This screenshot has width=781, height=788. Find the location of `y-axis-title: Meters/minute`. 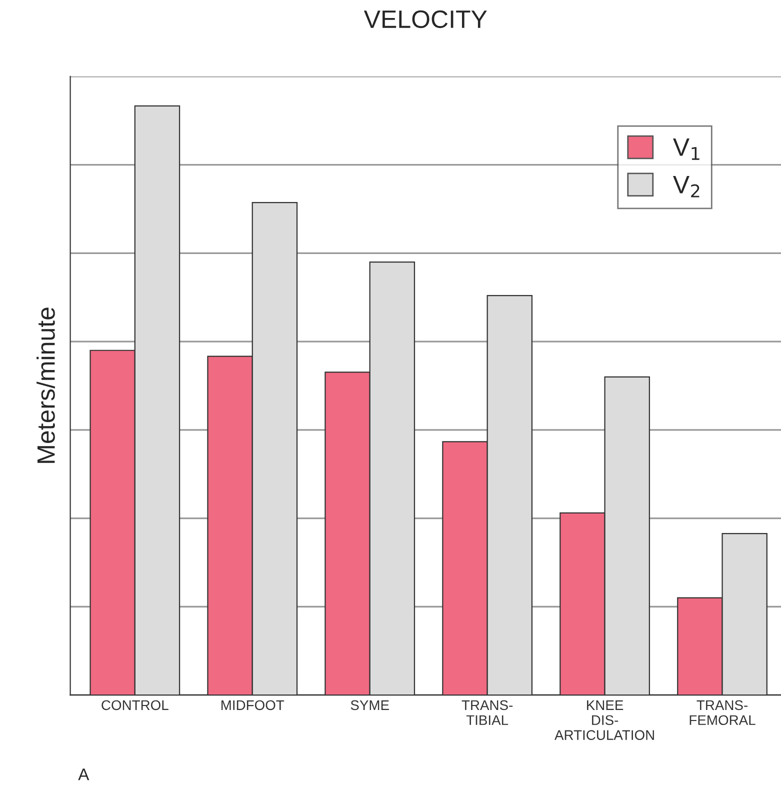

y-axis-title: Meters/minute is located at coordinates (45, 385).